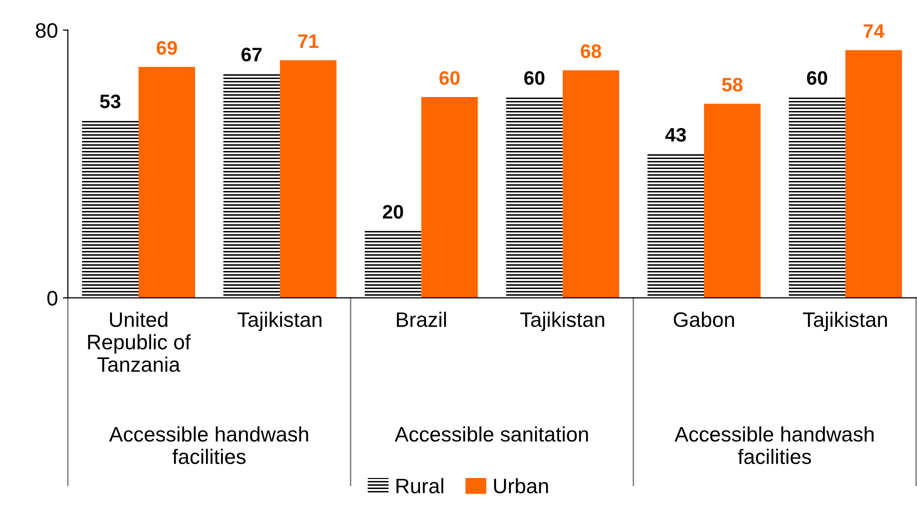 This screenshot has width=917, height=510. Describe the element at coordinates (591, 51) in the screenshot. I see `data-label: 68` at that location.